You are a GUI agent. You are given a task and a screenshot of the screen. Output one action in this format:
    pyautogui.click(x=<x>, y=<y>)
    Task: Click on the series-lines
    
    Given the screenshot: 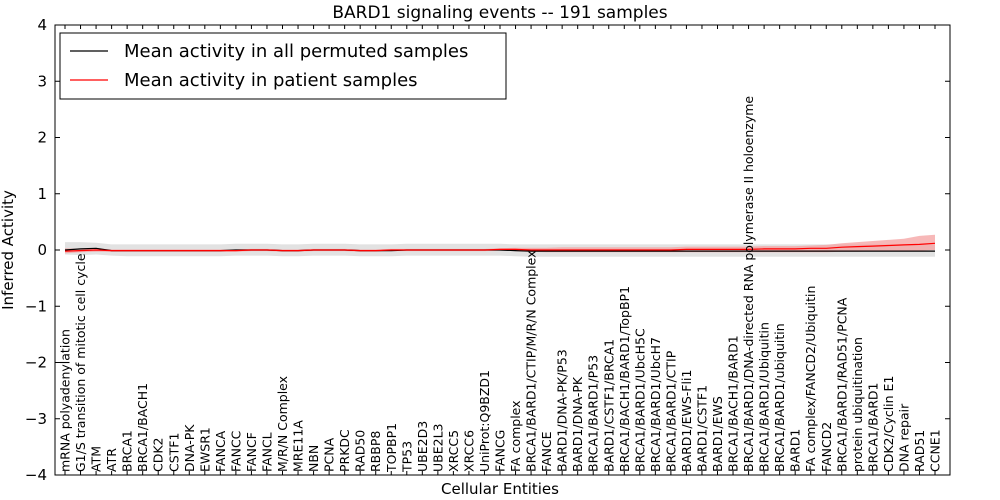 What is the action you would take?
    pyautogui.click(x=500, y=247)
    